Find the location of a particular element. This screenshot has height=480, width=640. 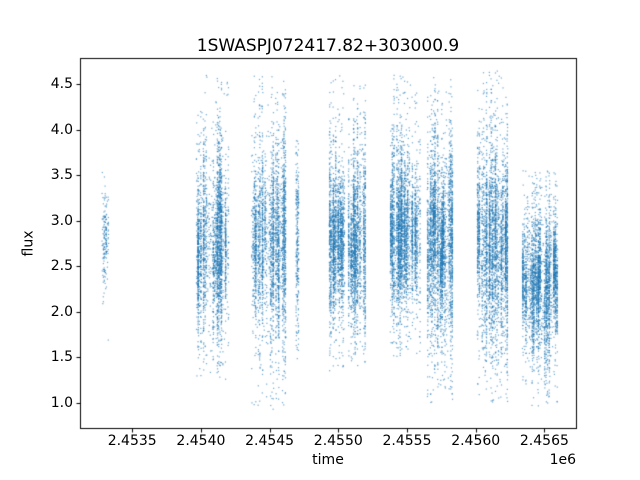

y-tick-label: 3.5 is located at coordinates (61, 175).